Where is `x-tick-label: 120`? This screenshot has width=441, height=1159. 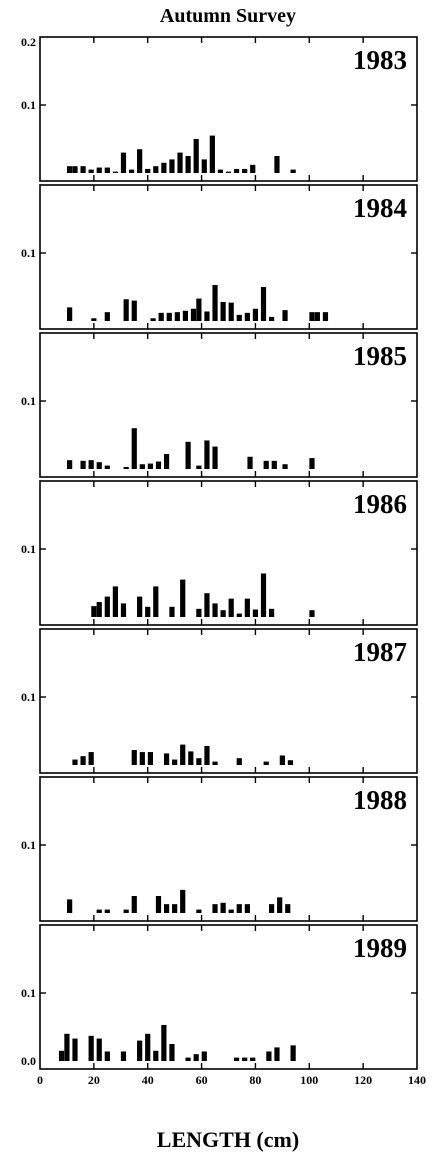 x-tick-label: 120 is located at coordinates (363, 1080).